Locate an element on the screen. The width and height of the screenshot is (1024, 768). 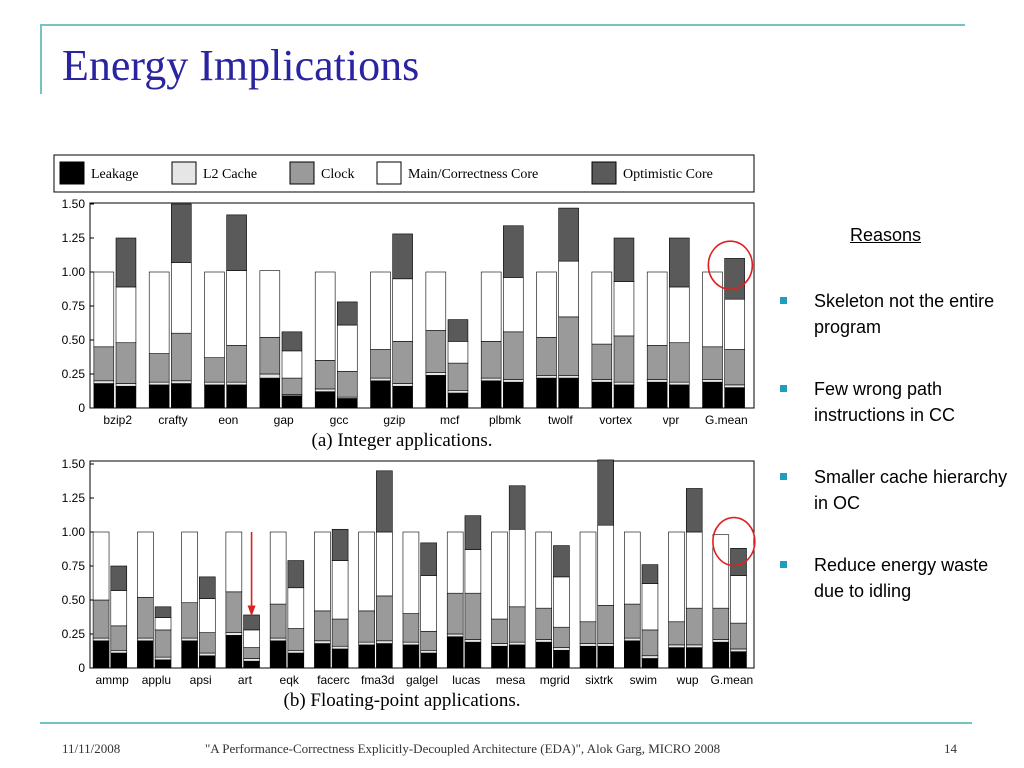
footer-date: 11/11/2008 is located at coordinates (91, 748).